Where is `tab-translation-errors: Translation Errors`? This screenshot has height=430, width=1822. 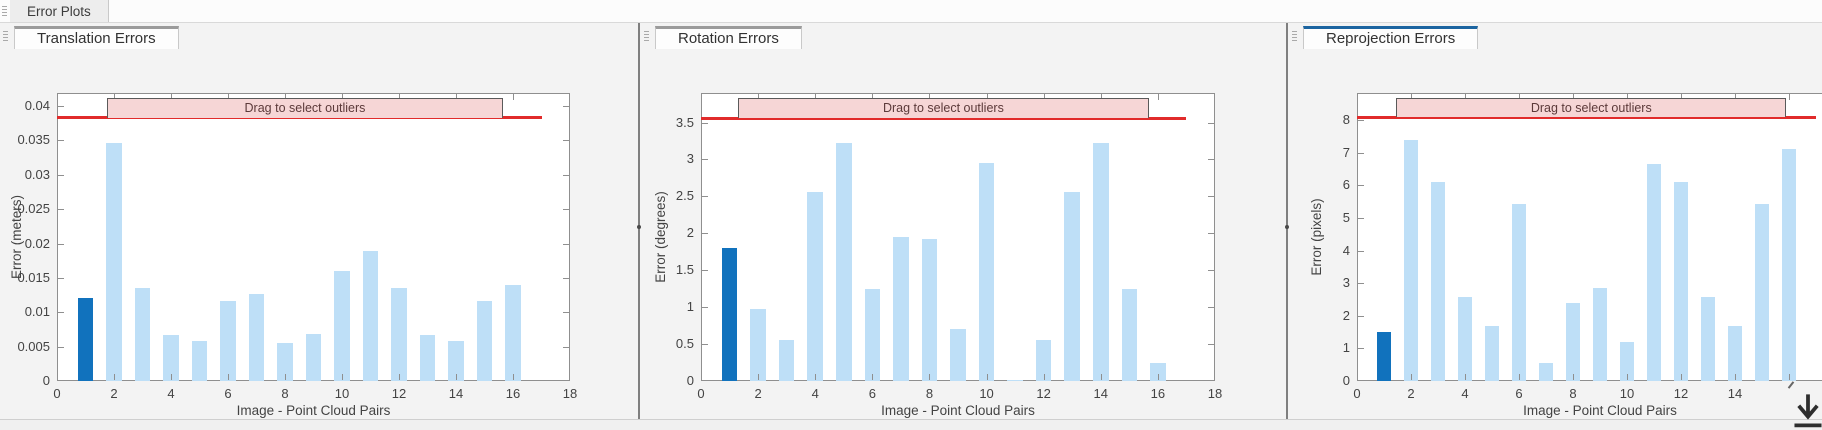 tab-translation-errors: Translation Errors is located at coordinates (96, 37).